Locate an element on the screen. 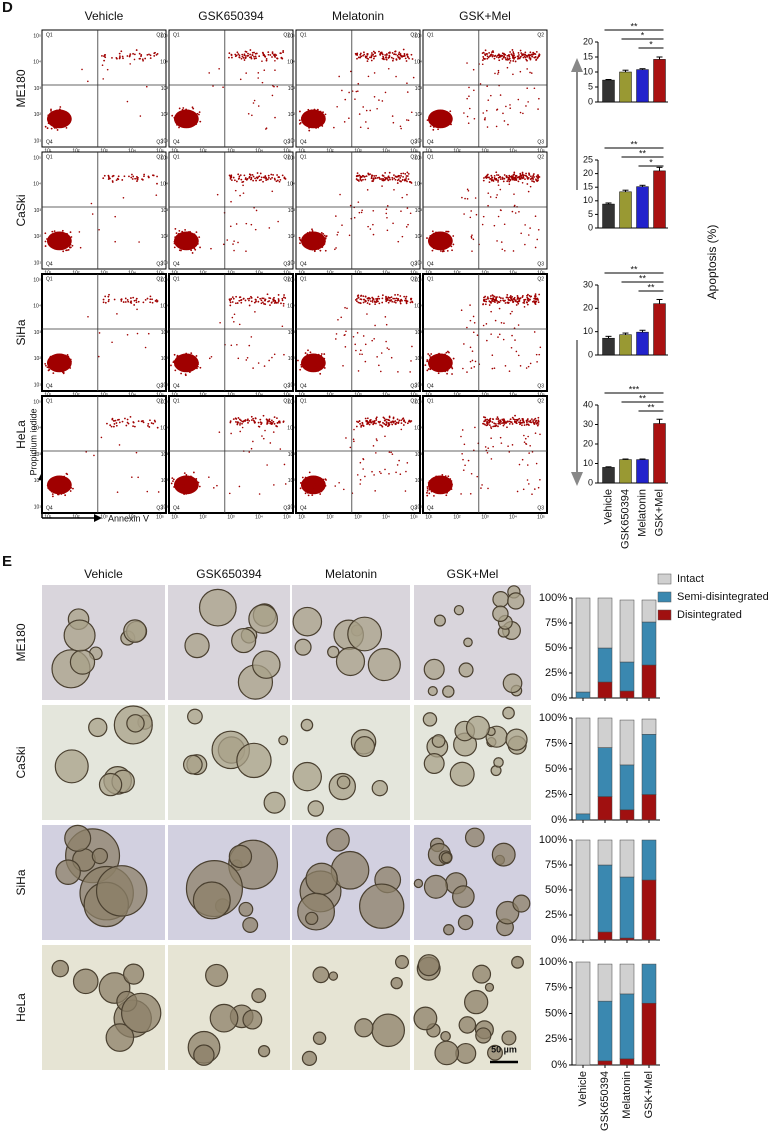 The height and width of the screenshot is (1134, 782). y-tick-label: 75% is located at coordinates (556, 743).